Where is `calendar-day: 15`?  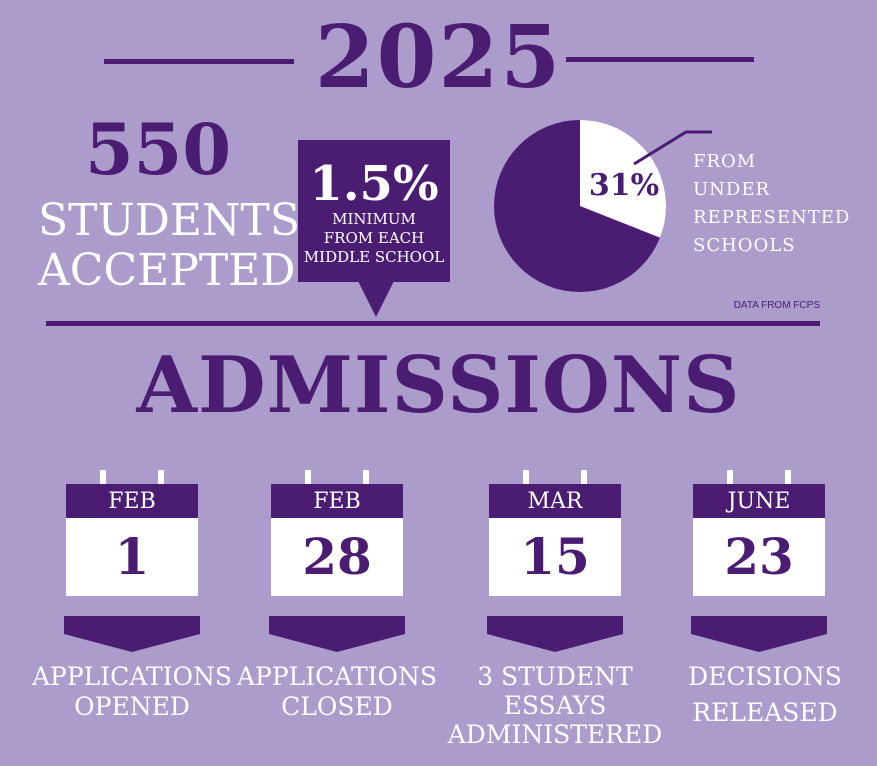
calendar-day: 15 is located at coordinates (555, 557).